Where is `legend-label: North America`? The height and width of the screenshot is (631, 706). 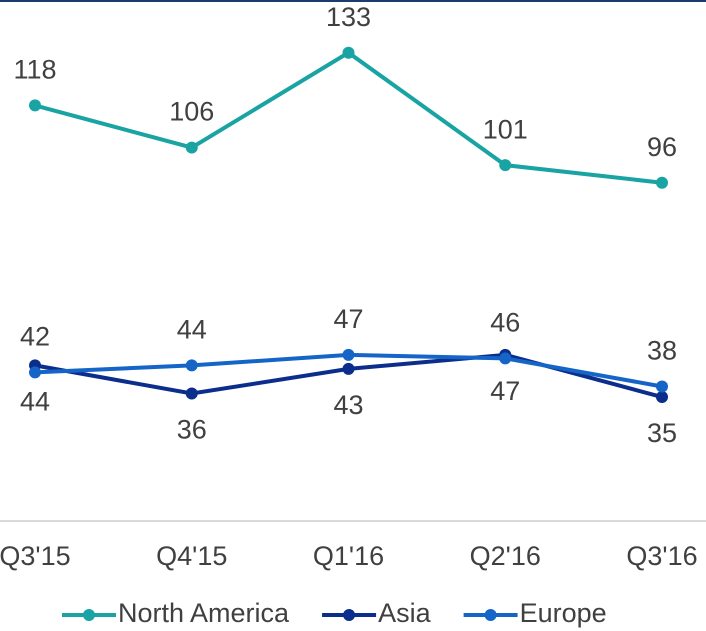
legend-label: North America is located at coordinates (204, 613).